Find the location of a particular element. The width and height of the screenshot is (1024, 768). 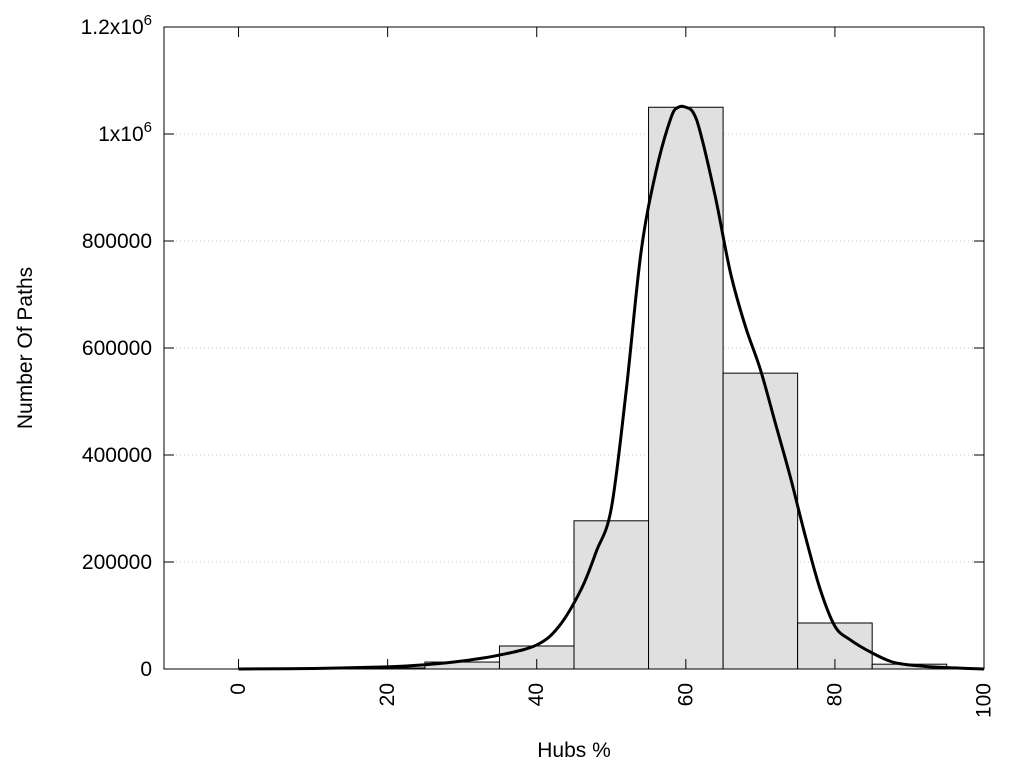

y-tick-label: 400000 is located at coordinates (117, 455).